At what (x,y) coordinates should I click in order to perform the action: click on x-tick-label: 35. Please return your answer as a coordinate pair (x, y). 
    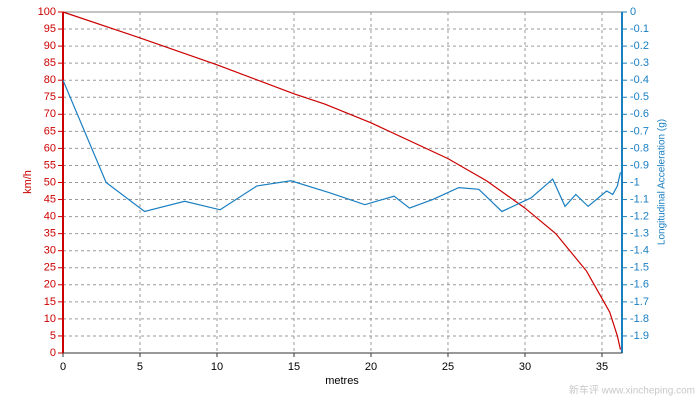
    Looking at the image, I should click on (602, 367).